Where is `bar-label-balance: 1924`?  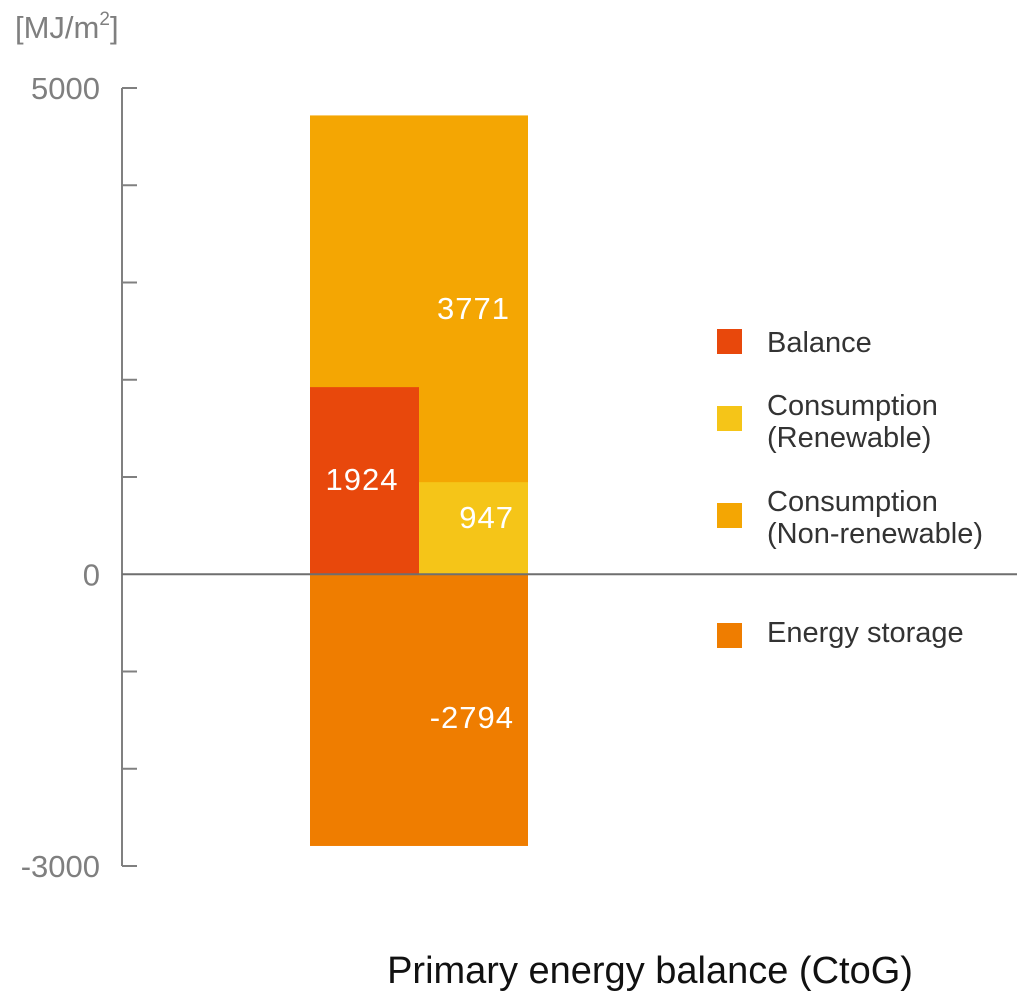
bar-label-balance: 1924 is located at coordinates (362, 479).